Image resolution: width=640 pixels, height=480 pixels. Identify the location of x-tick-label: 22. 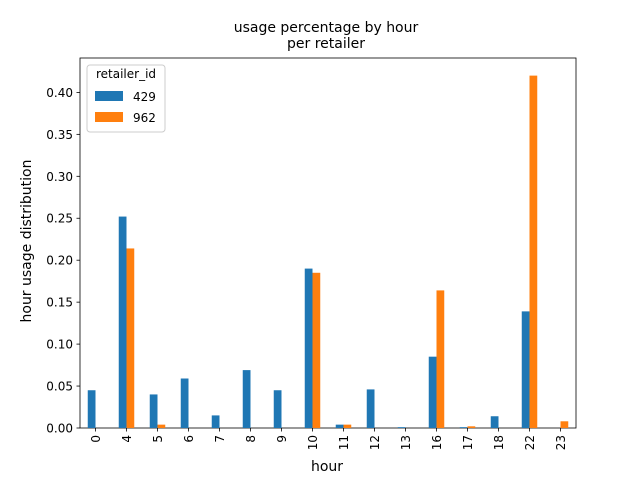
(530, 442).